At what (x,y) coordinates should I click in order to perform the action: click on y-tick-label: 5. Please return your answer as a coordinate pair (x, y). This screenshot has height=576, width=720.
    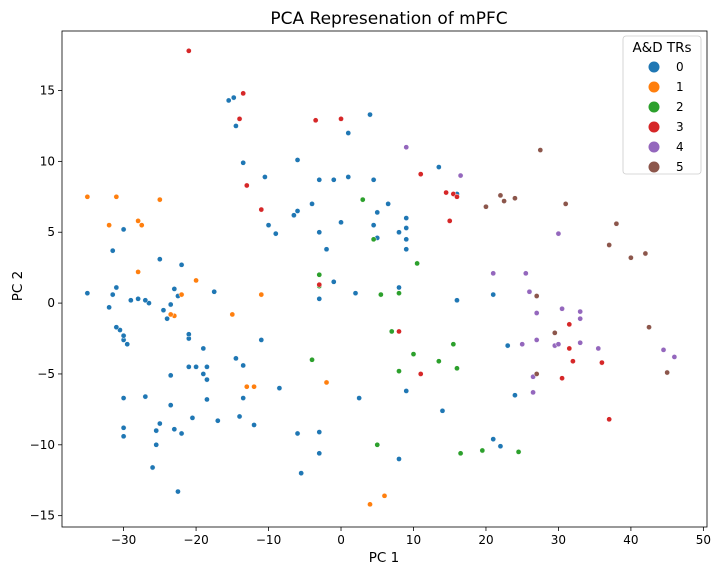
    Looking at the image, I should click on (51, 232).